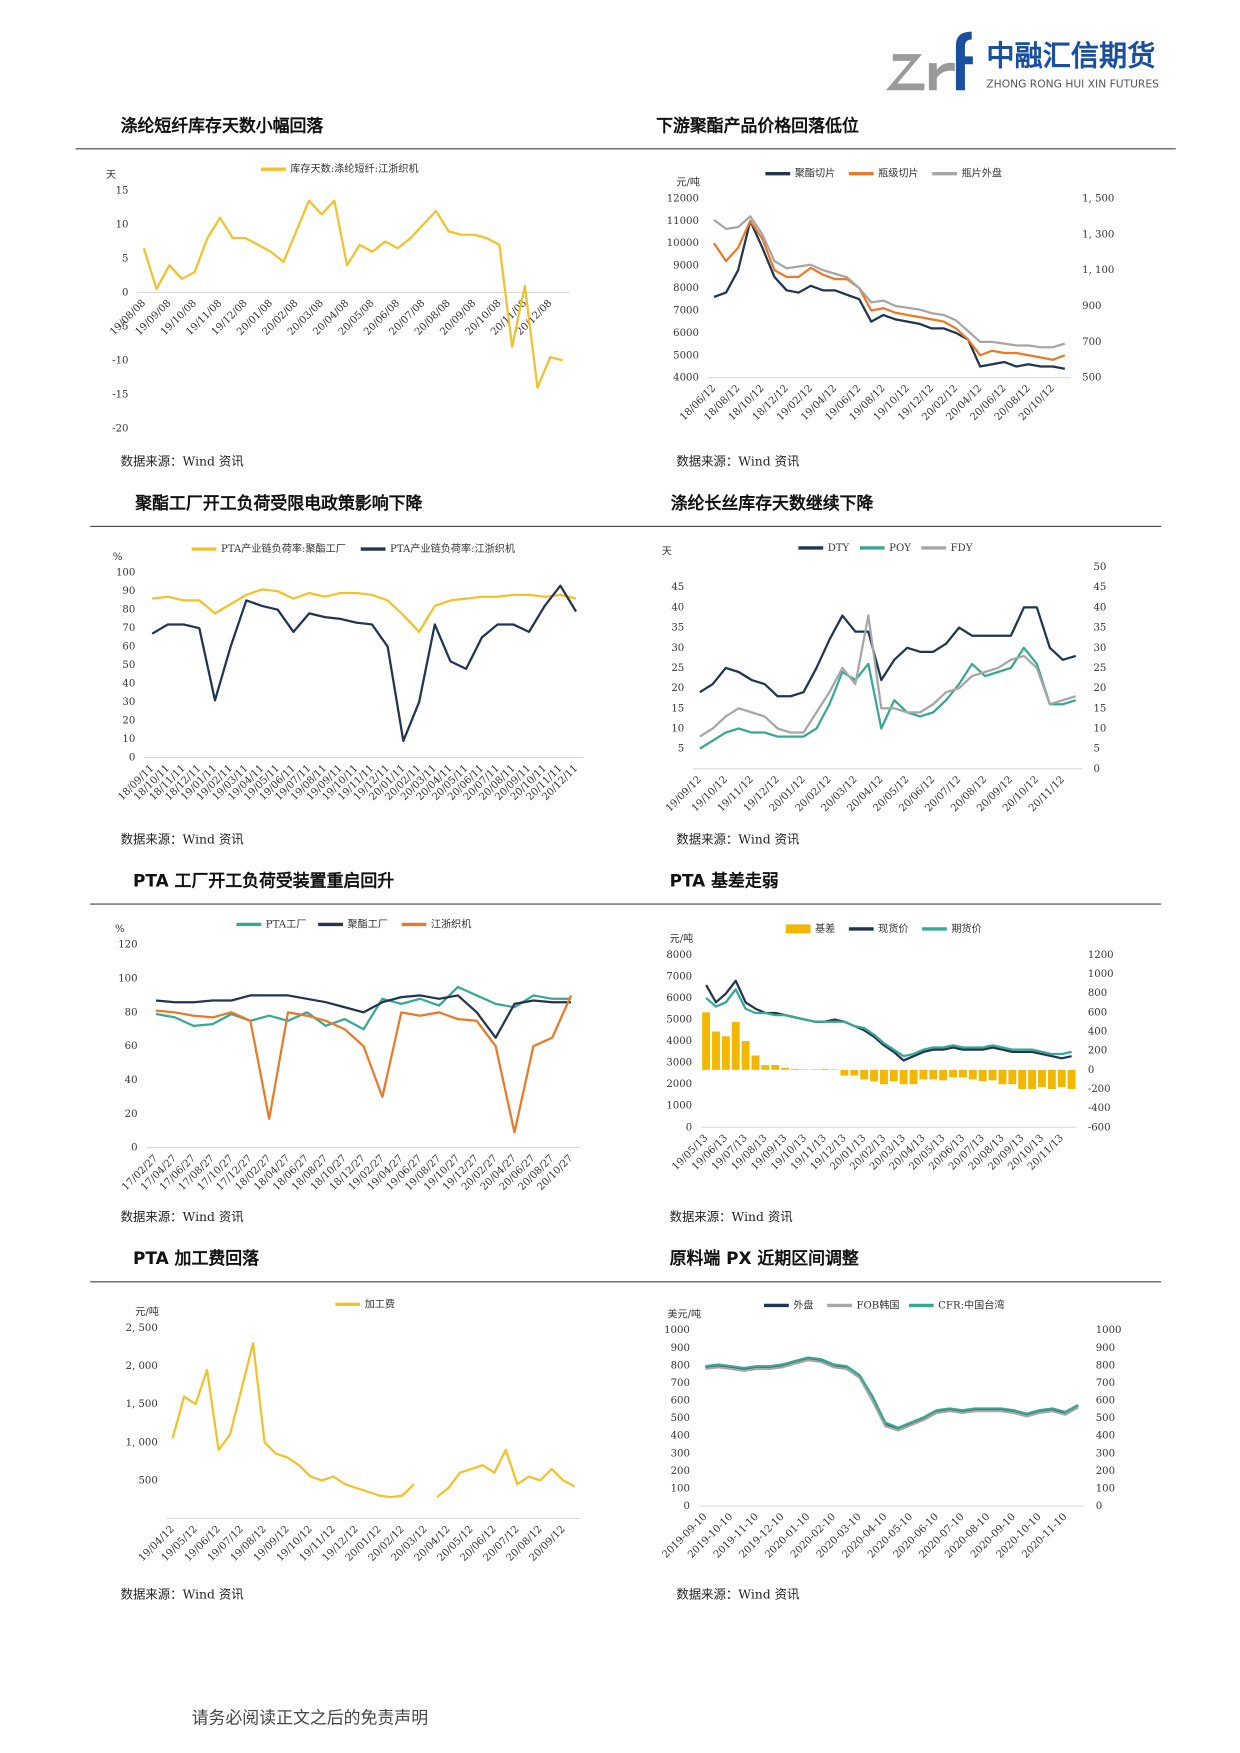 This screenshot has height=1753, width=1240. What do you see at coordinates (677, 628) in the screenshot?
I see `y-tick-label: 35` at bounding box center [677, 628].